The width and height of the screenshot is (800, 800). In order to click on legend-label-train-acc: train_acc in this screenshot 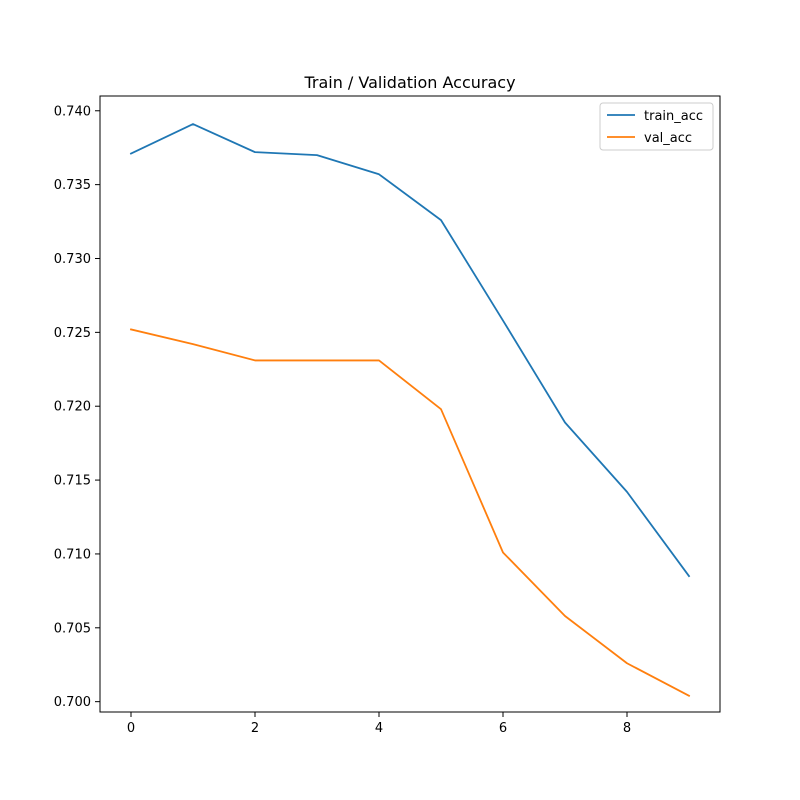, I will do `click(673, 116)`.